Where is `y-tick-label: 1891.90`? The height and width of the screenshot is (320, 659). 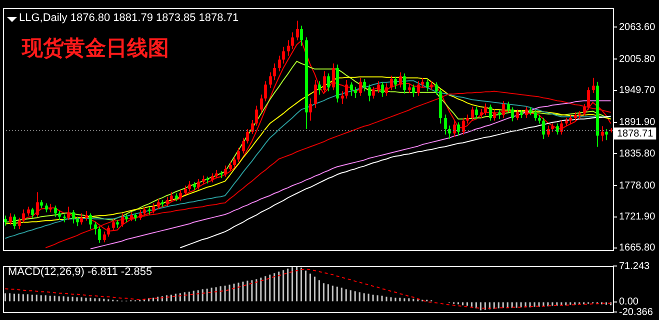
y-tick-label: 1891.90 is located at coordinates (637, 122).